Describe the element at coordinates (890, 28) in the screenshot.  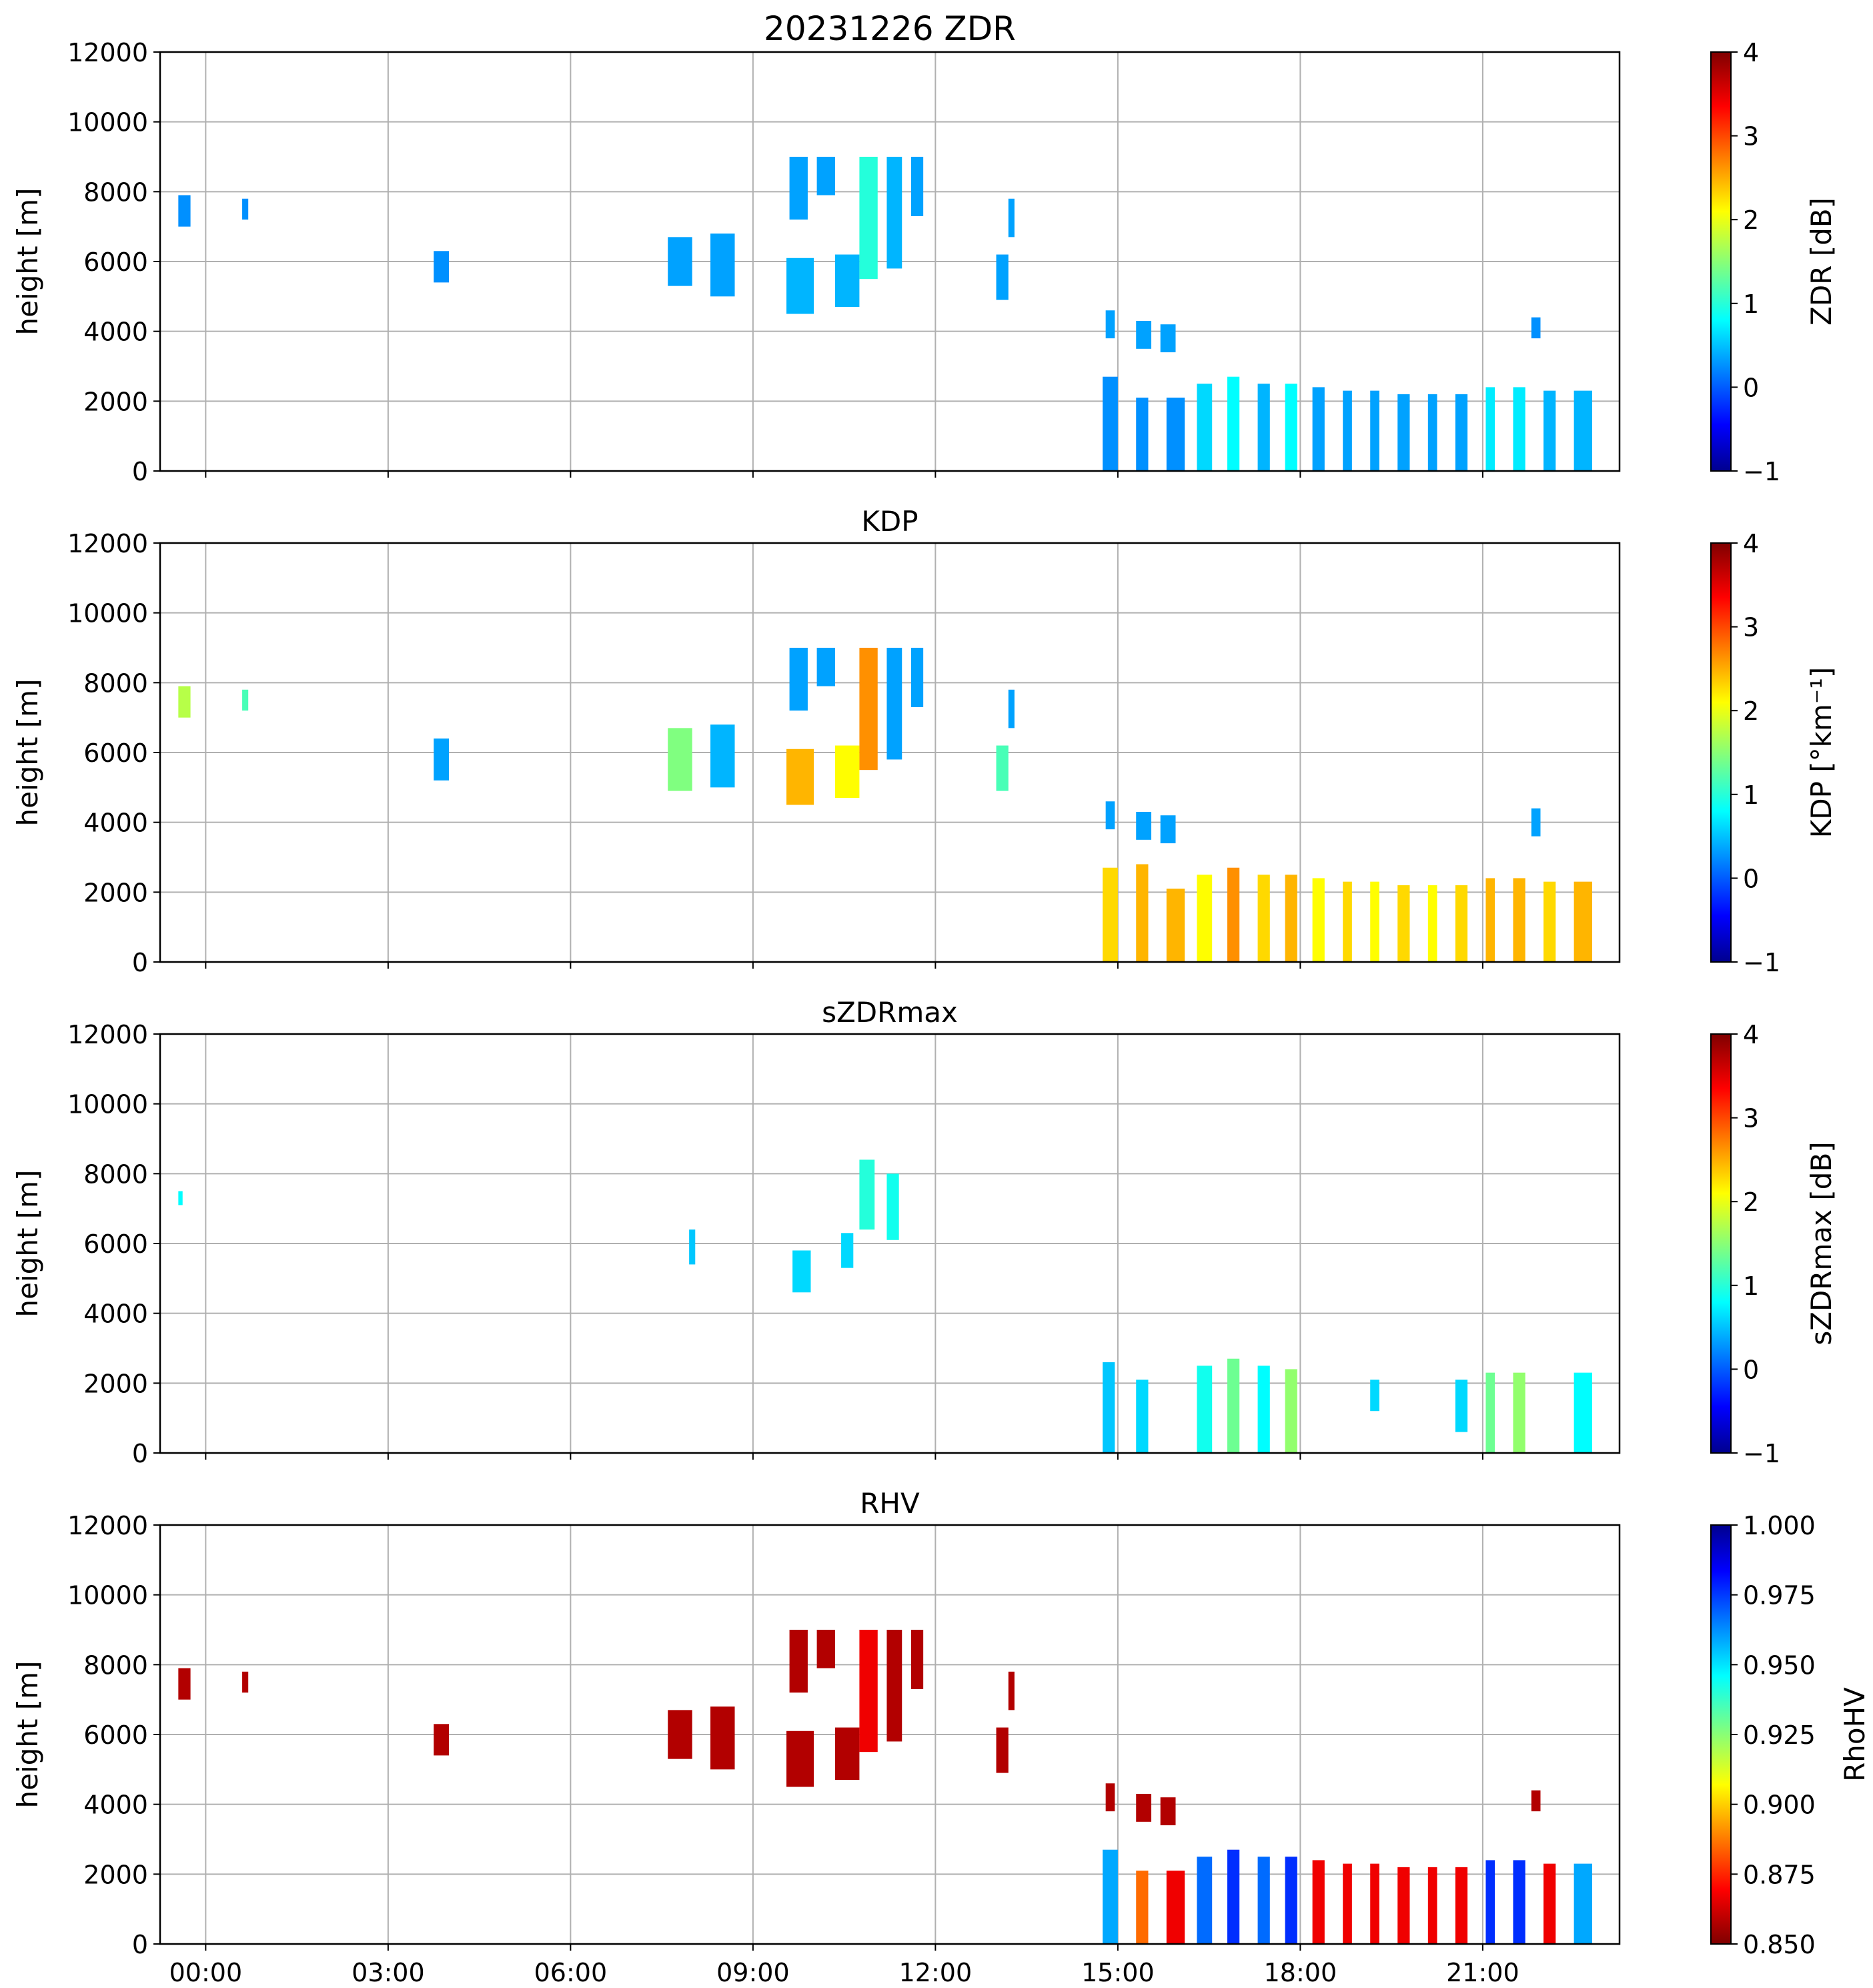
I see `panel-title: 20231226 ZDR` at that location.